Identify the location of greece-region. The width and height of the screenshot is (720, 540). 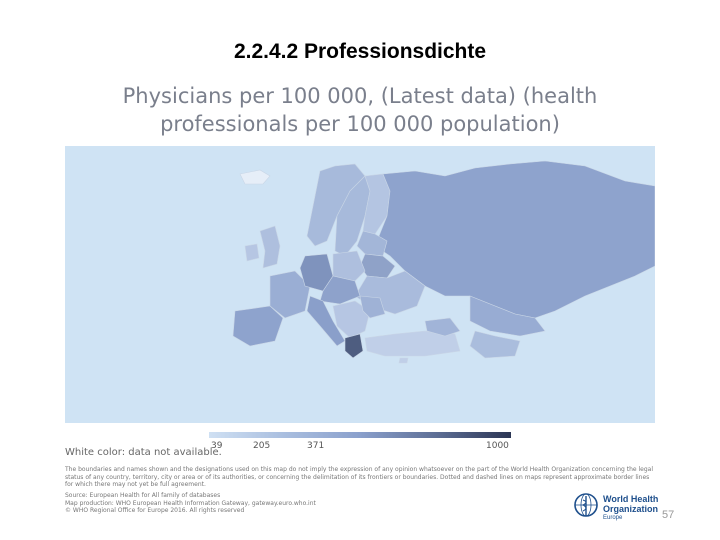
(354, 346).